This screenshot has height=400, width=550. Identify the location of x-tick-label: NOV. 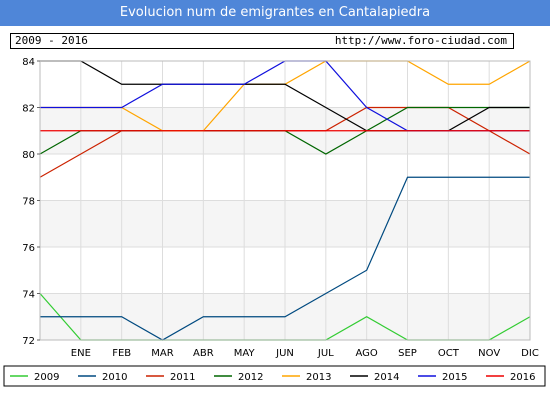
(489, 353).